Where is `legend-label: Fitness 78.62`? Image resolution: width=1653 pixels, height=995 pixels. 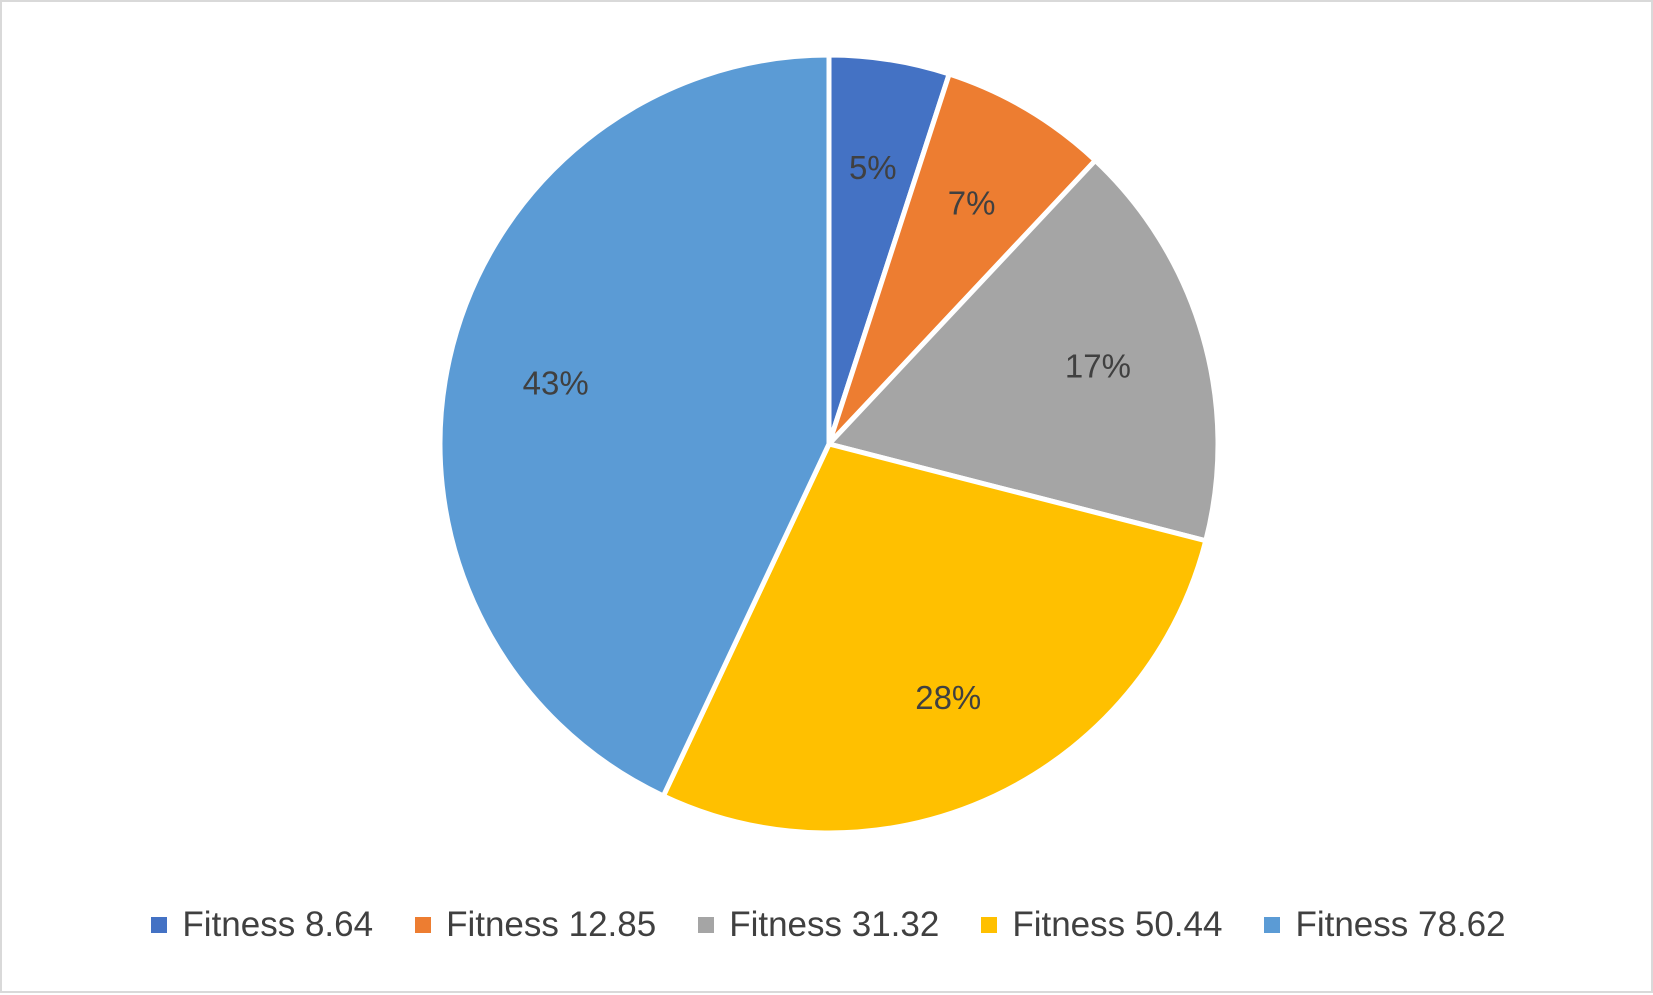
legend-label: Fitness 78.62 is located at coordinates (1400, 924).